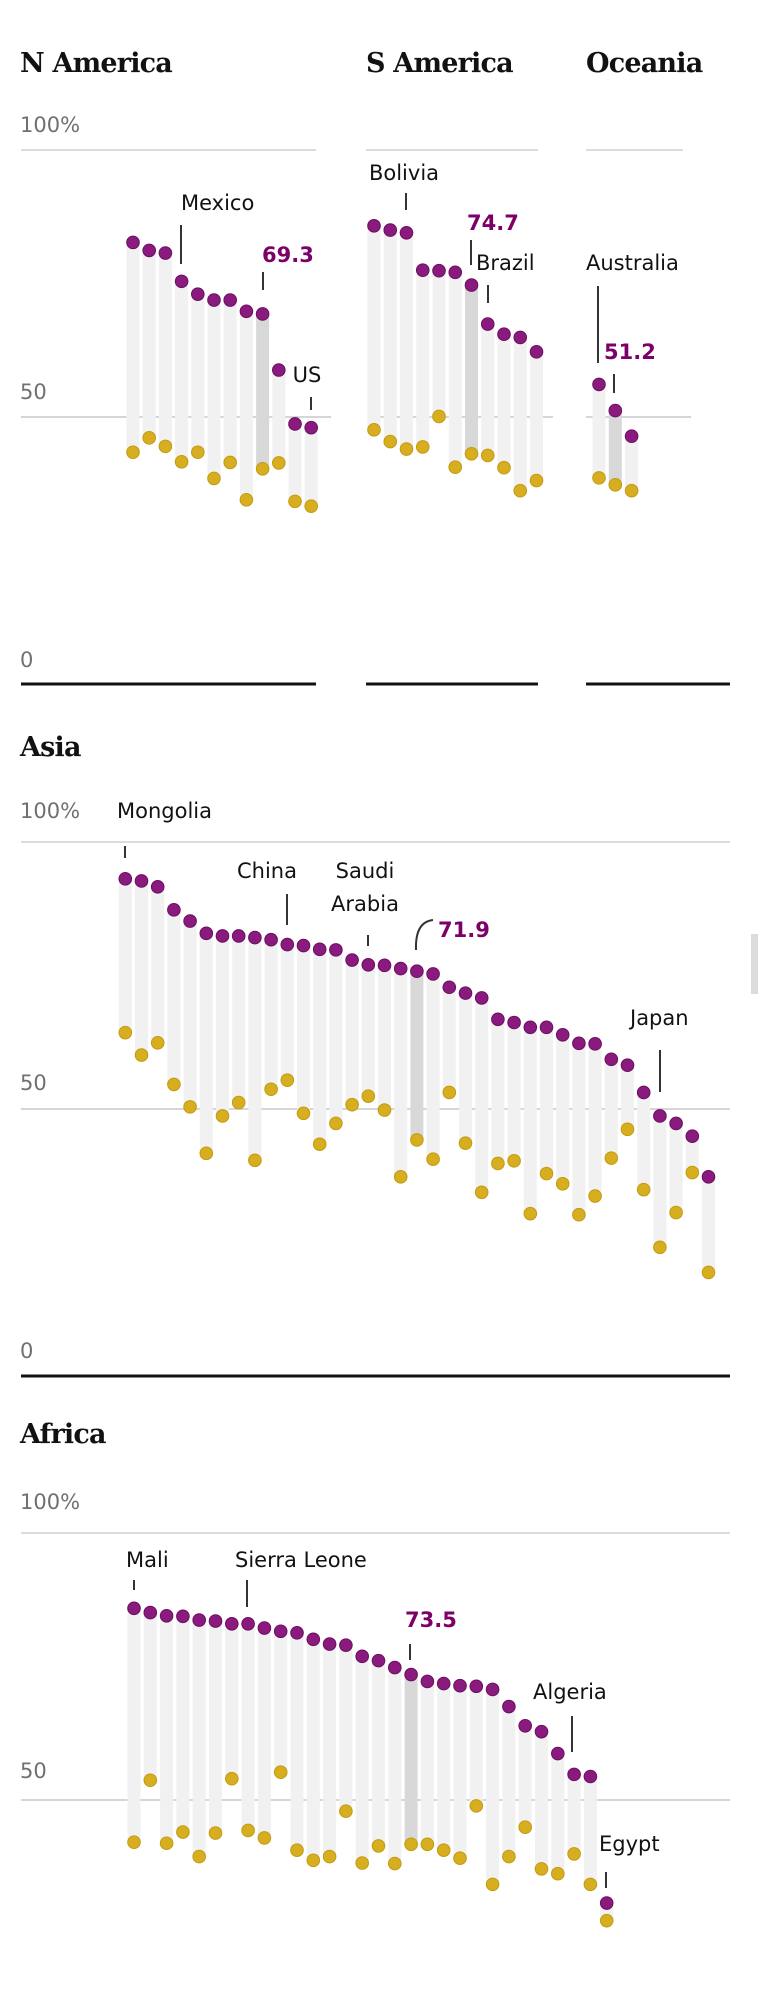 Image resolution: width=758 pixels, height=2000 pixels. Describe the element at coordinates (288, 255) in the screenshot. I see `highlight-value-label: 69.3` at that location.